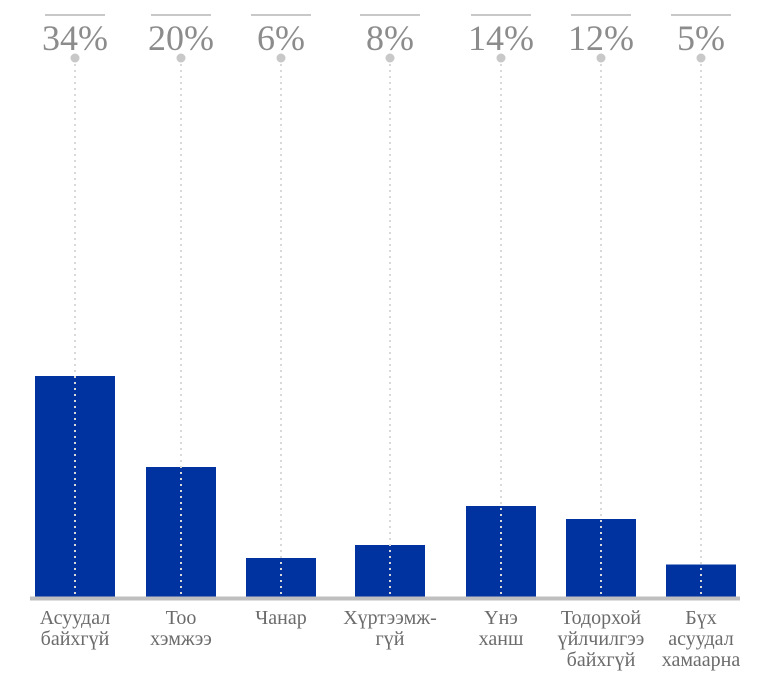 This screenshot has height=692, width=767. I want to click on value-label: 8%, so click(390, 38).